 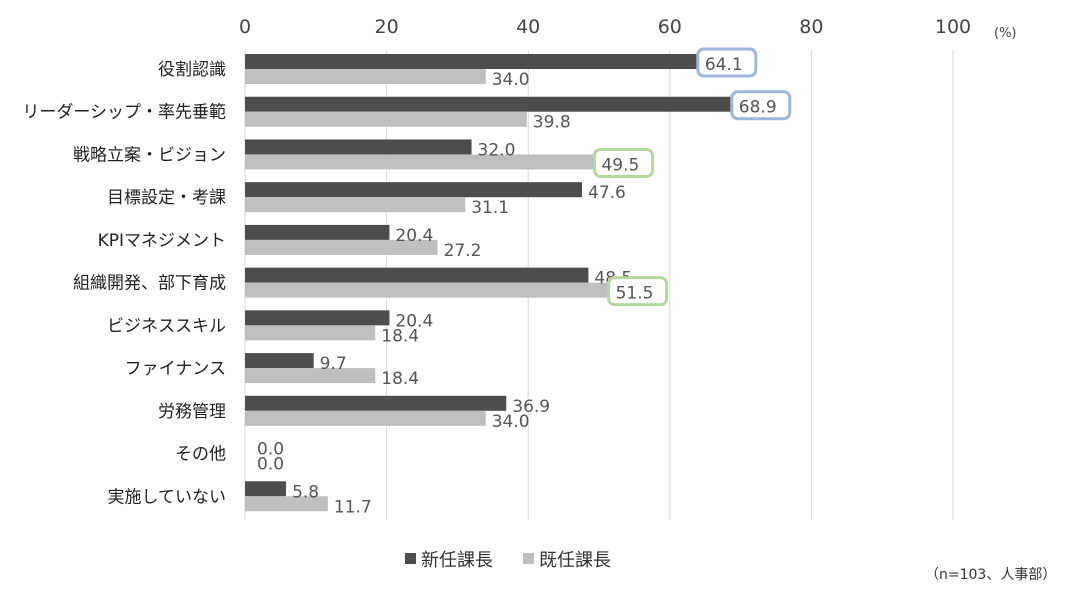 What do you see at coordinates (162, 241) in the screenshot?
I see `category-label: KPIマネジメント` at bounding box center [162, 241].